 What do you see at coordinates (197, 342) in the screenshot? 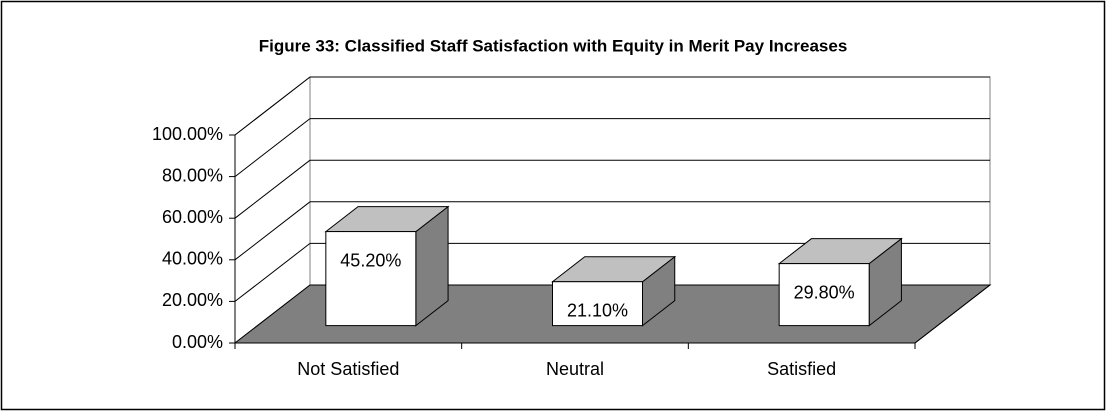
I see `y-tick-label: 0.00%` at bounding box center [197, 342].